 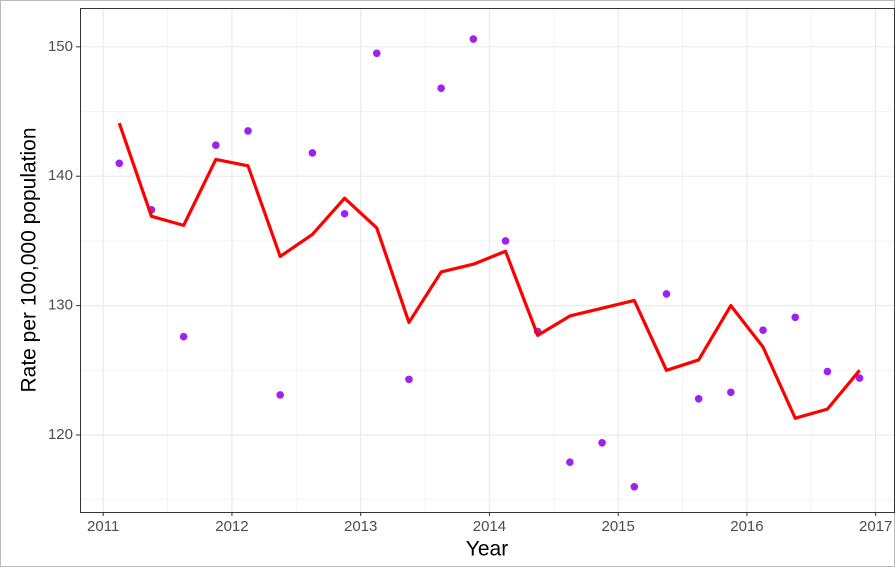 What do you see at coordinates (60, 175) in the screenshot?
I see `y-tick-label: 140` at bounding box center [60, 175].